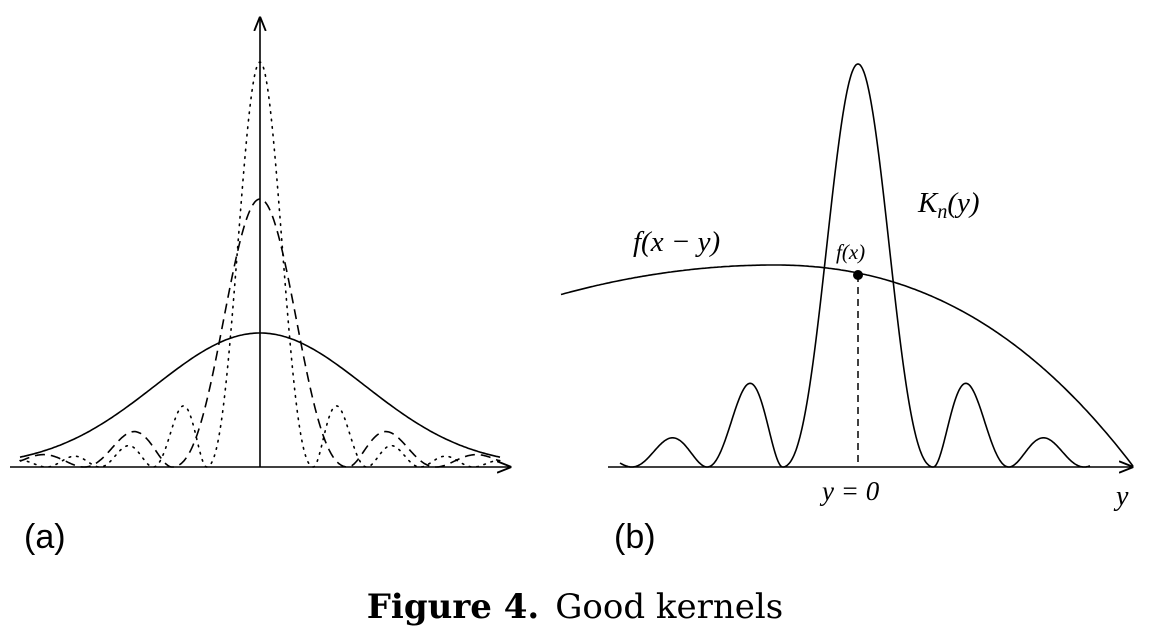 Image resolution: width=1150 pixels, height=638 pixels. Describe the element at coordinates (453, 607) in the screenshot. I see `caption-prefix: Figure 4.` at that location.